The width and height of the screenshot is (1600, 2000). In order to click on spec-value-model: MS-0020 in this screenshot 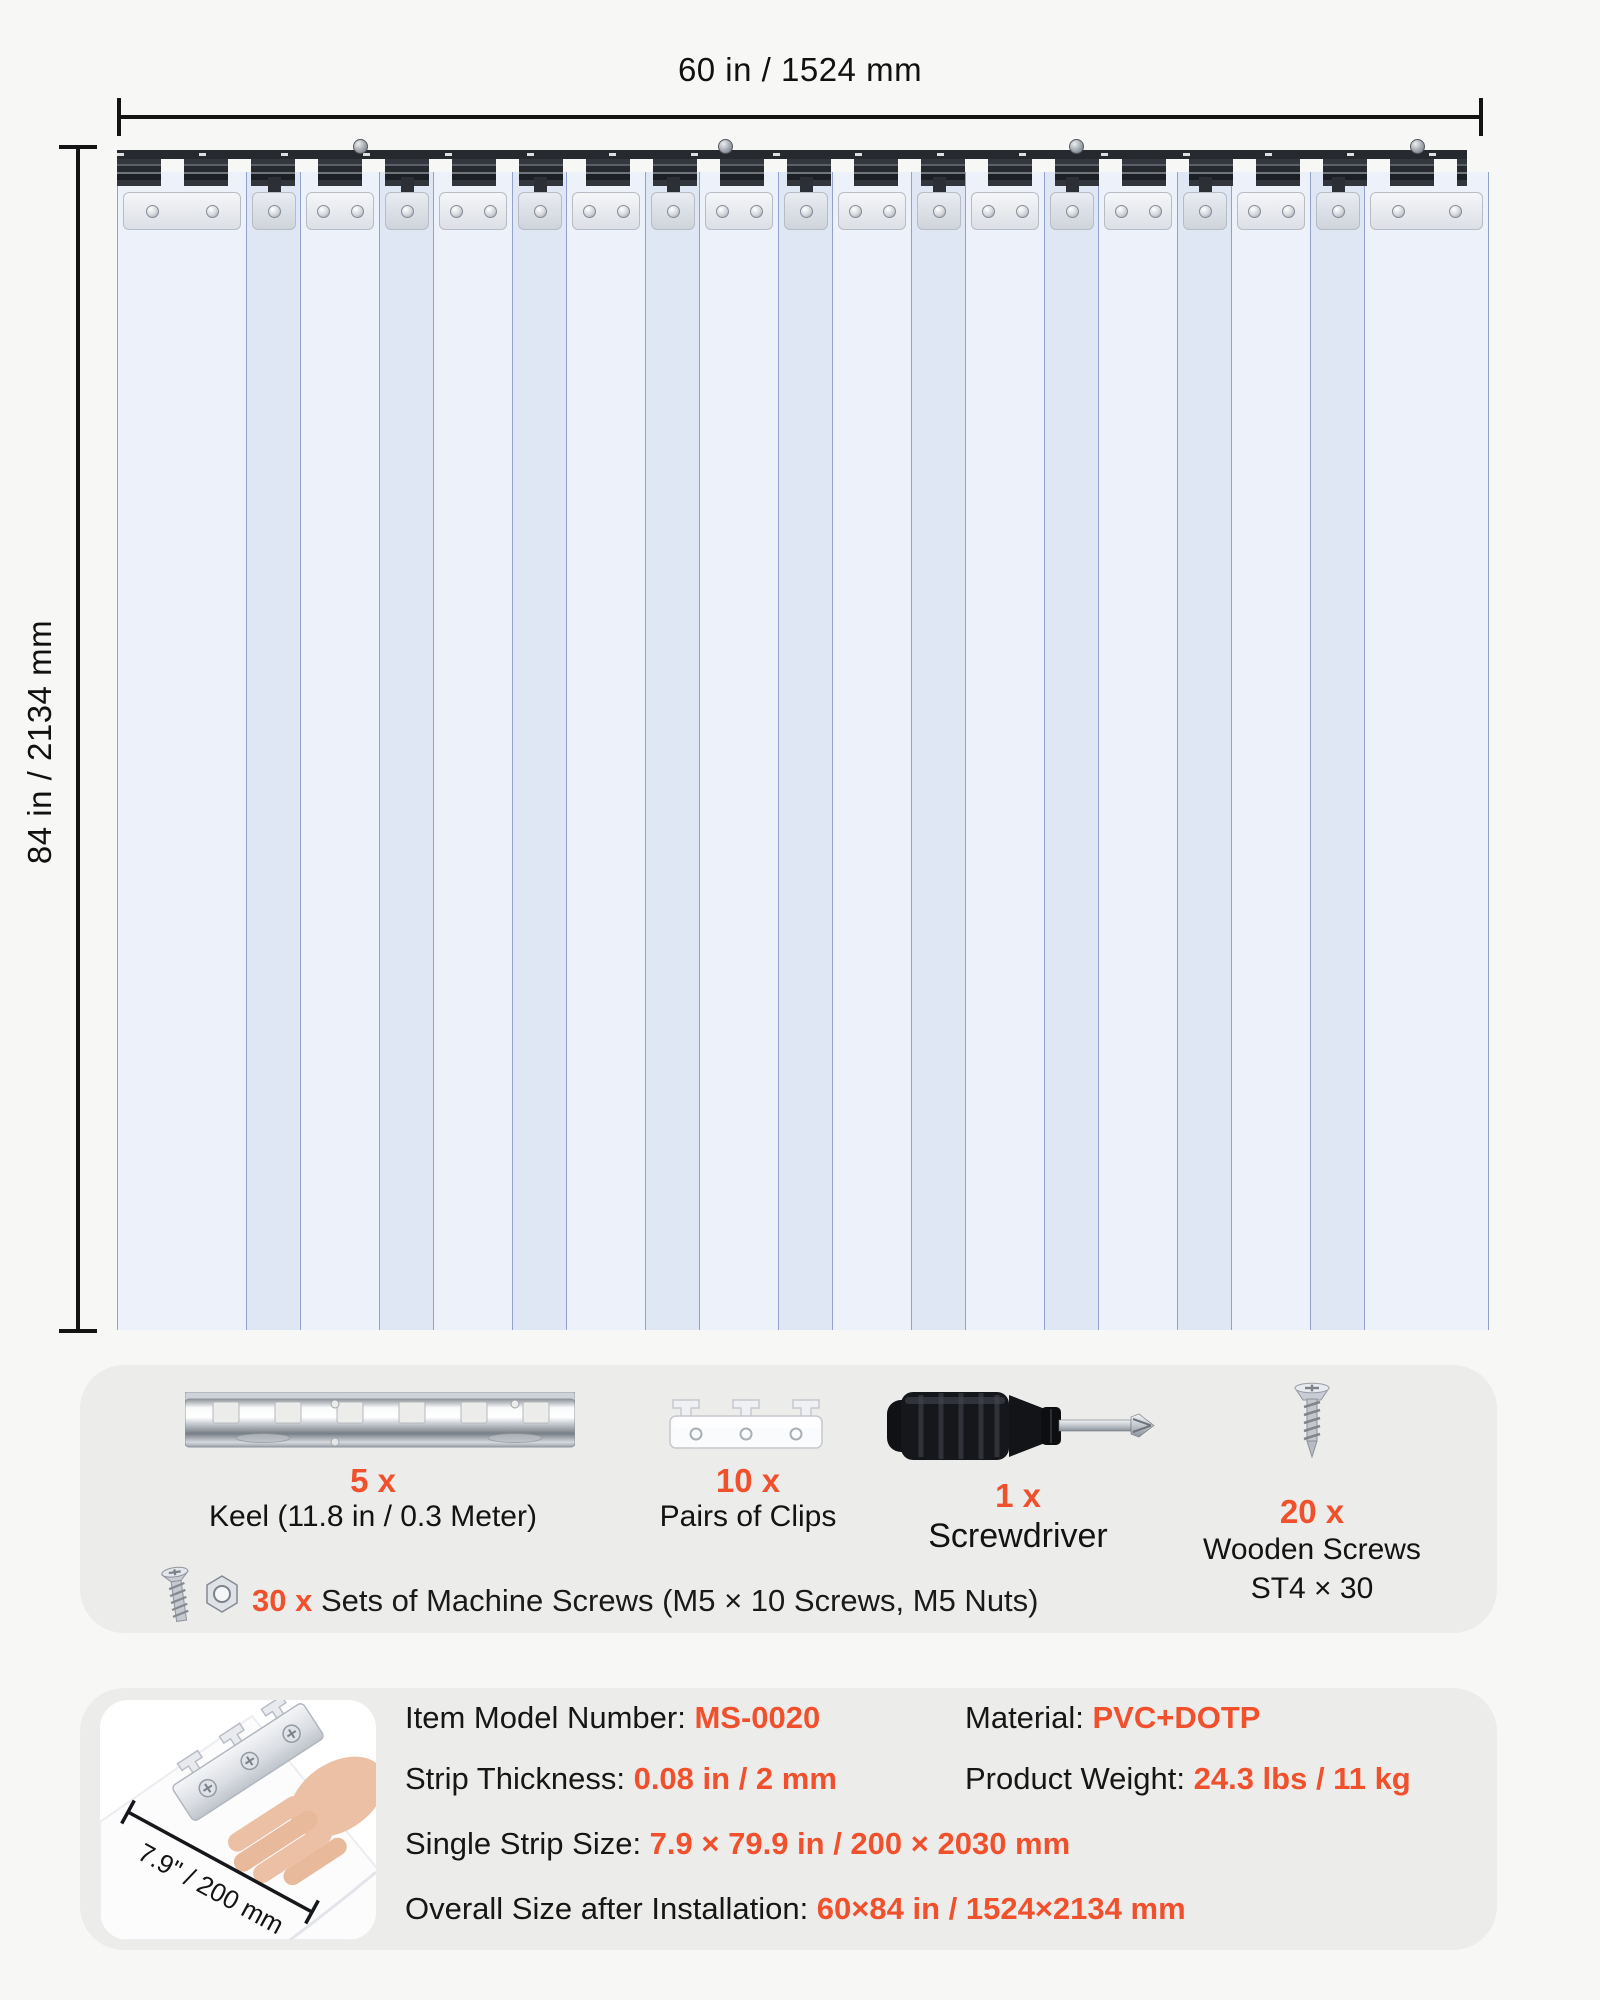, I will do `click(757, 1717)`.